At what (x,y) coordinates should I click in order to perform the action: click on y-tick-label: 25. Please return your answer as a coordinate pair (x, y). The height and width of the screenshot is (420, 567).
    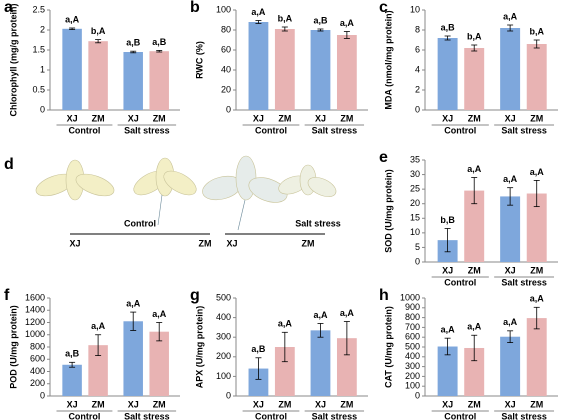
    Looking at the image, I should click on (415, 189).